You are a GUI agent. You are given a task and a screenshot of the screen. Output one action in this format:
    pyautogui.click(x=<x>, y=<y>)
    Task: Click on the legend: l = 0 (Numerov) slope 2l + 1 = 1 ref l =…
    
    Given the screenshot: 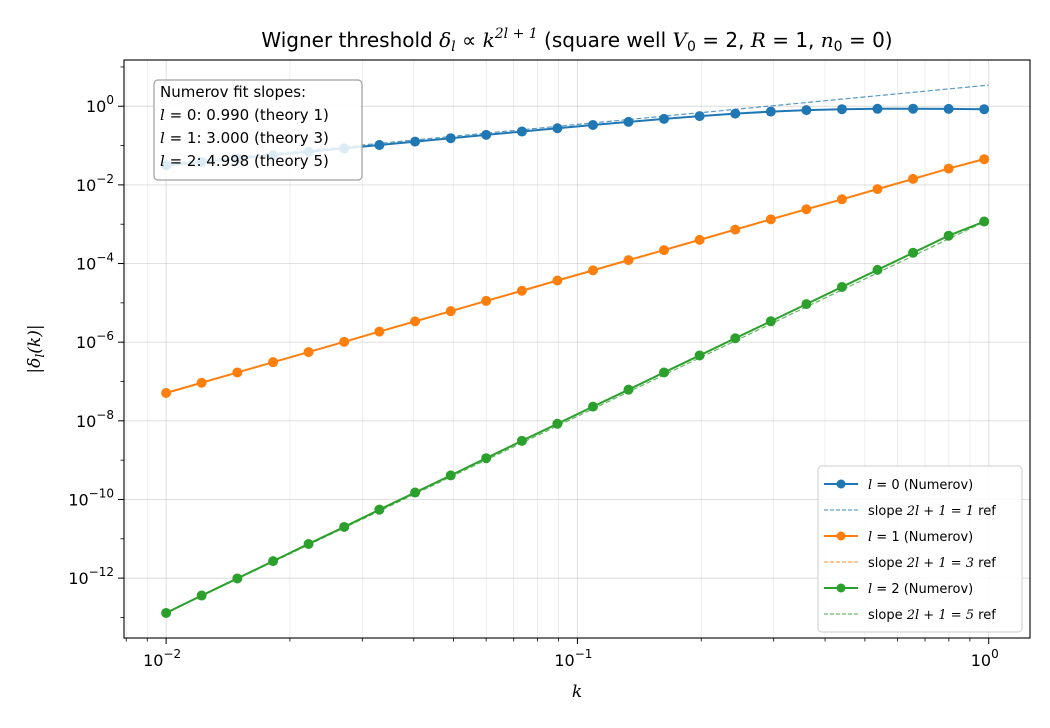 What is the action you would take?
    pyautogui.click(x=920, y=549)
    